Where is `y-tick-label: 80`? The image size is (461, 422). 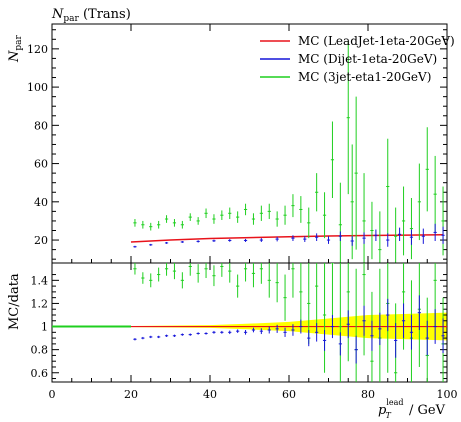 y-tick-label: 80 is located at coordinates (41, 125).